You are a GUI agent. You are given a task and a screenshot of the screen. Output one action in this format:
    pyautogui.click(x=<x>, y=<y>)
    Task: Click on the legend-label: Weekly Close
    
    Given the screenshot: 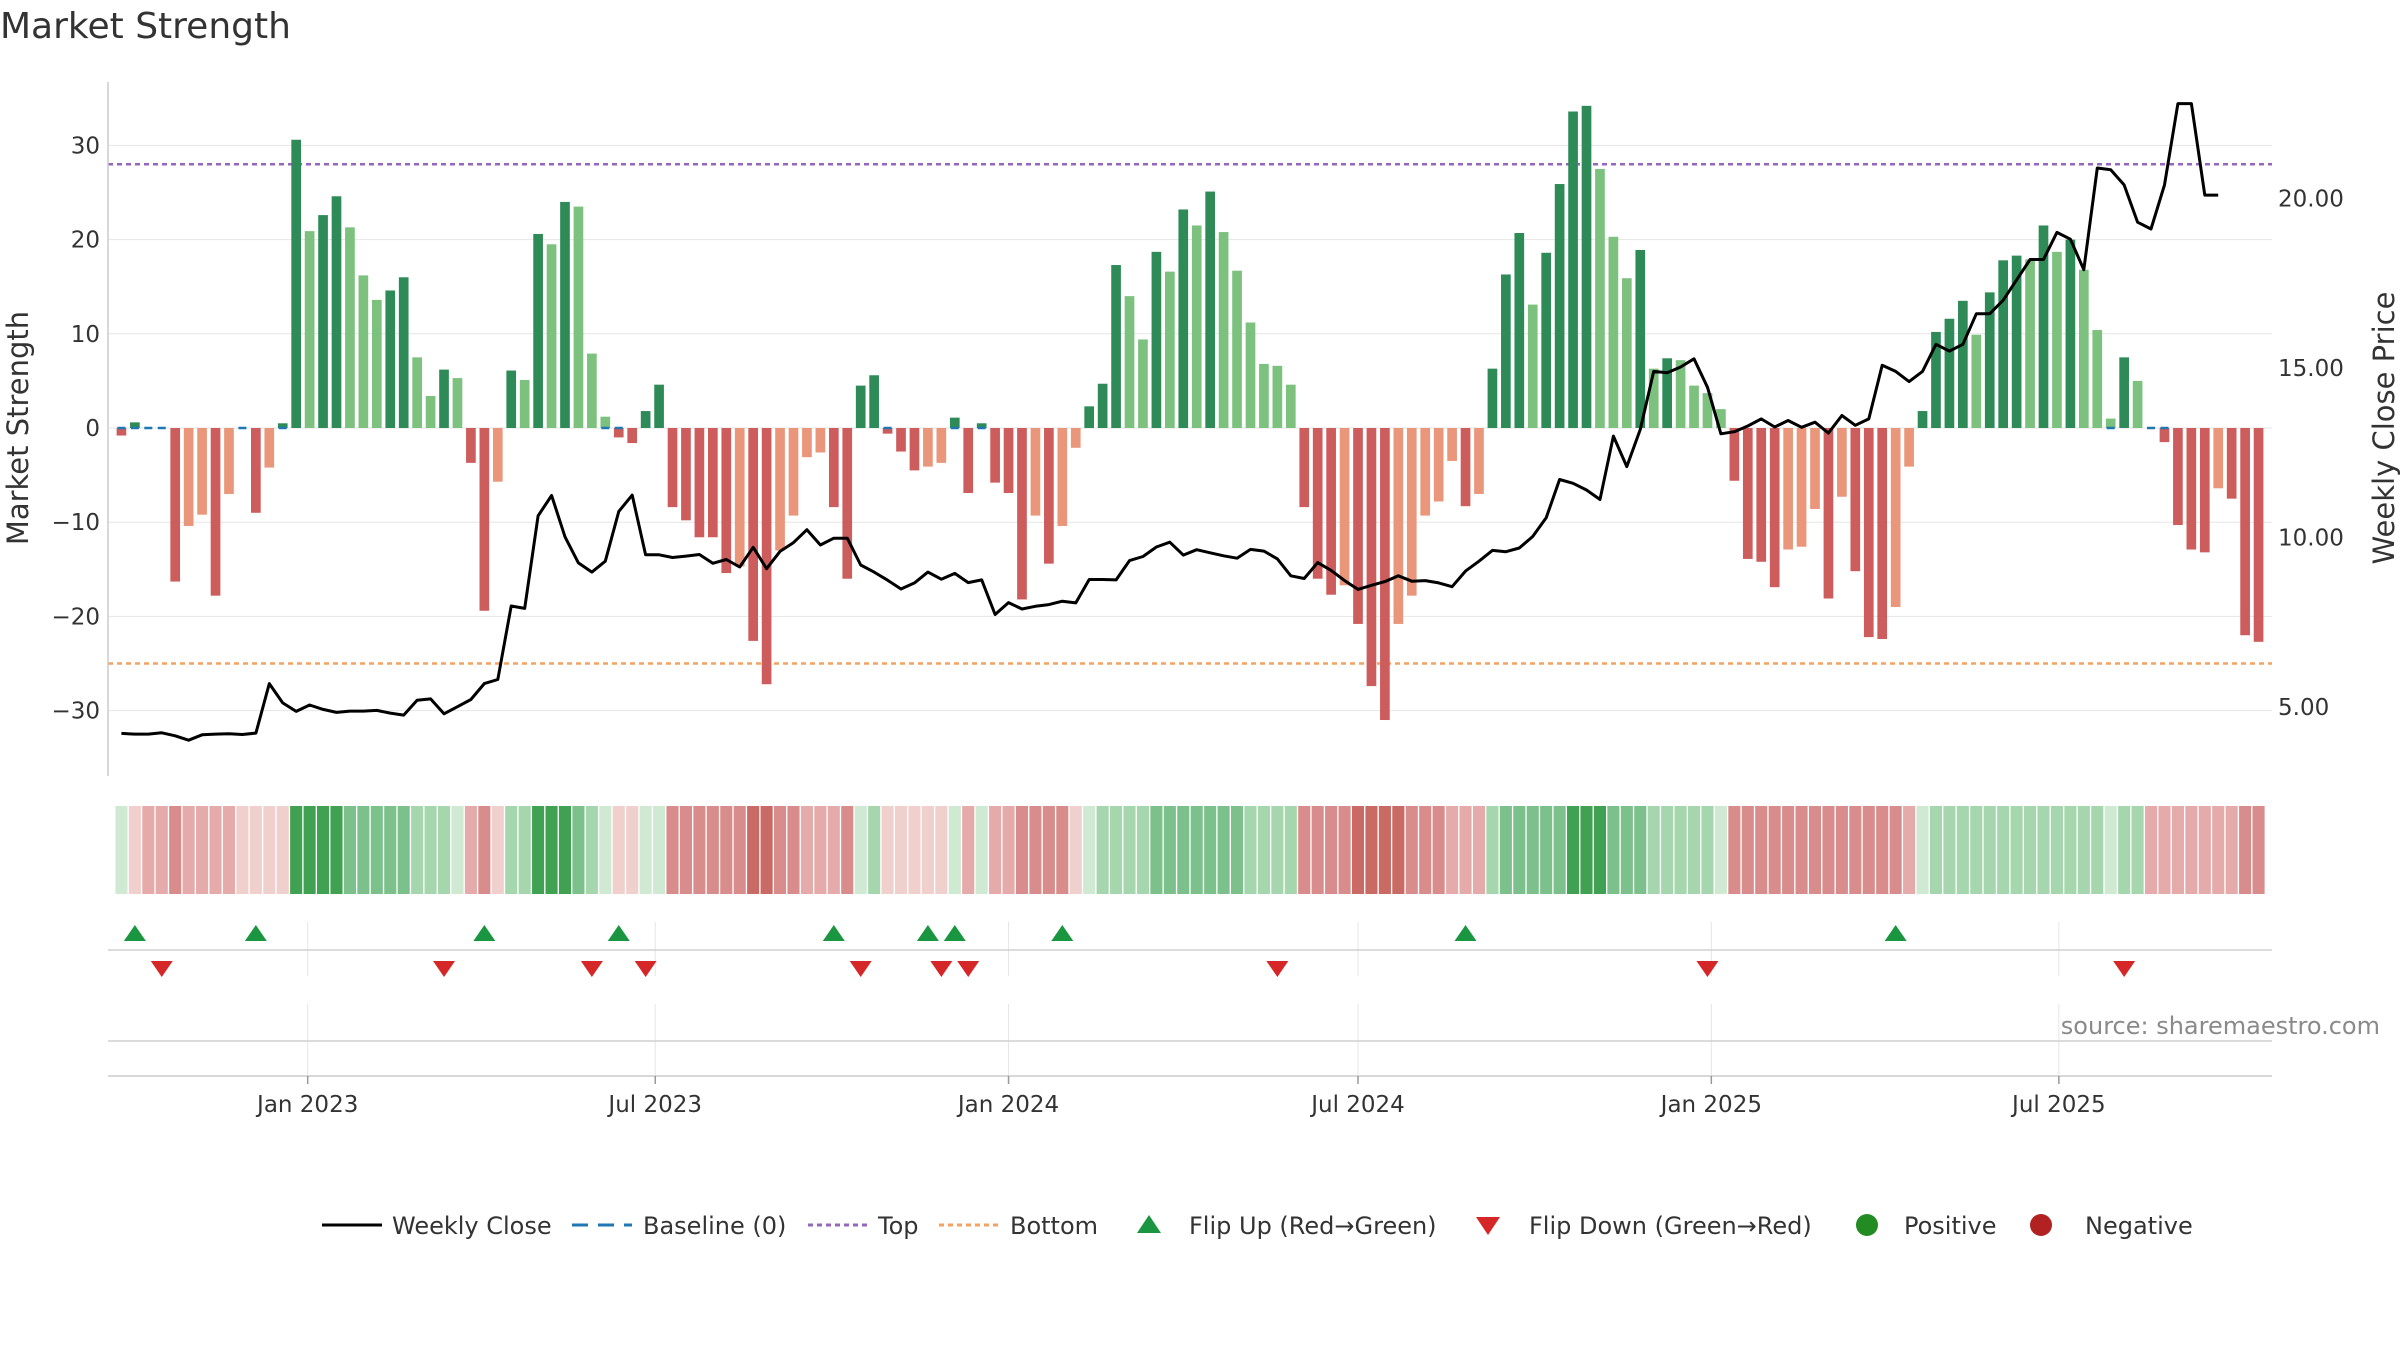 What is the action you would take?
    pyautogui.click(x=472, y=1226)
    